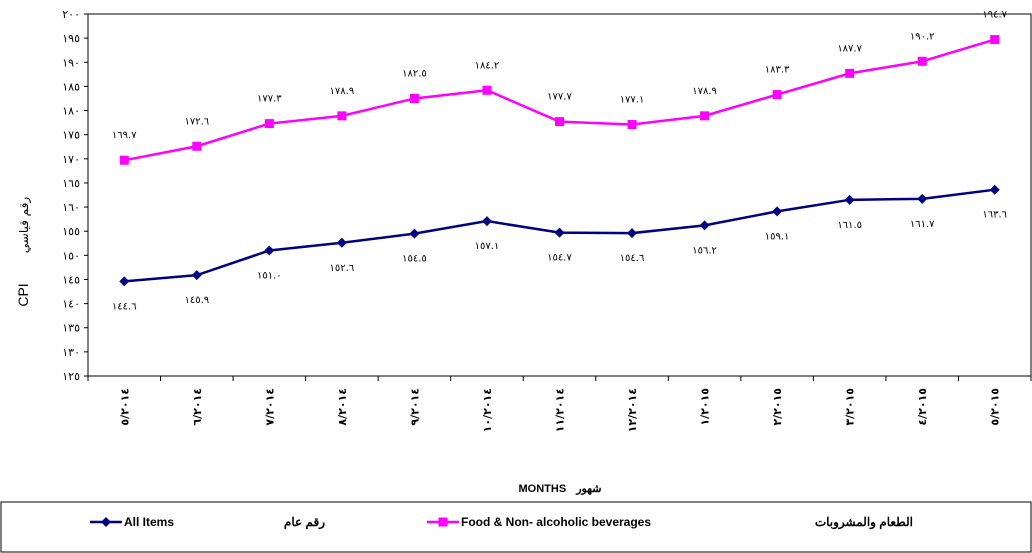 The height and width of the screenshot is (553, 1032). What do you see at coordinates (71, 328) in the screenshot?
I see `y-tick-label: ١٣٥` at bounding box center [71, 328].